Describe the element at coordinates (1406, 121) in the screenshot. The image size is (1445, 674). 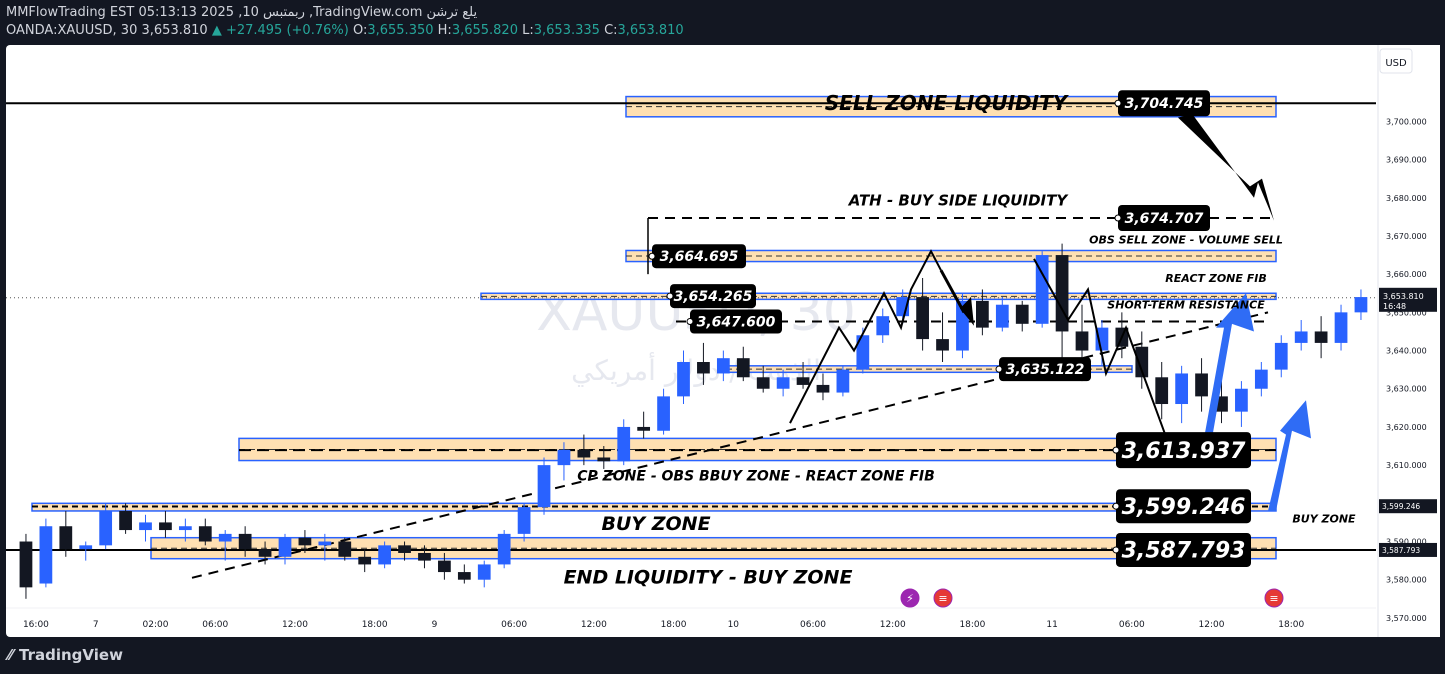
I see `y-tick-label: 3,700.000` at that location.